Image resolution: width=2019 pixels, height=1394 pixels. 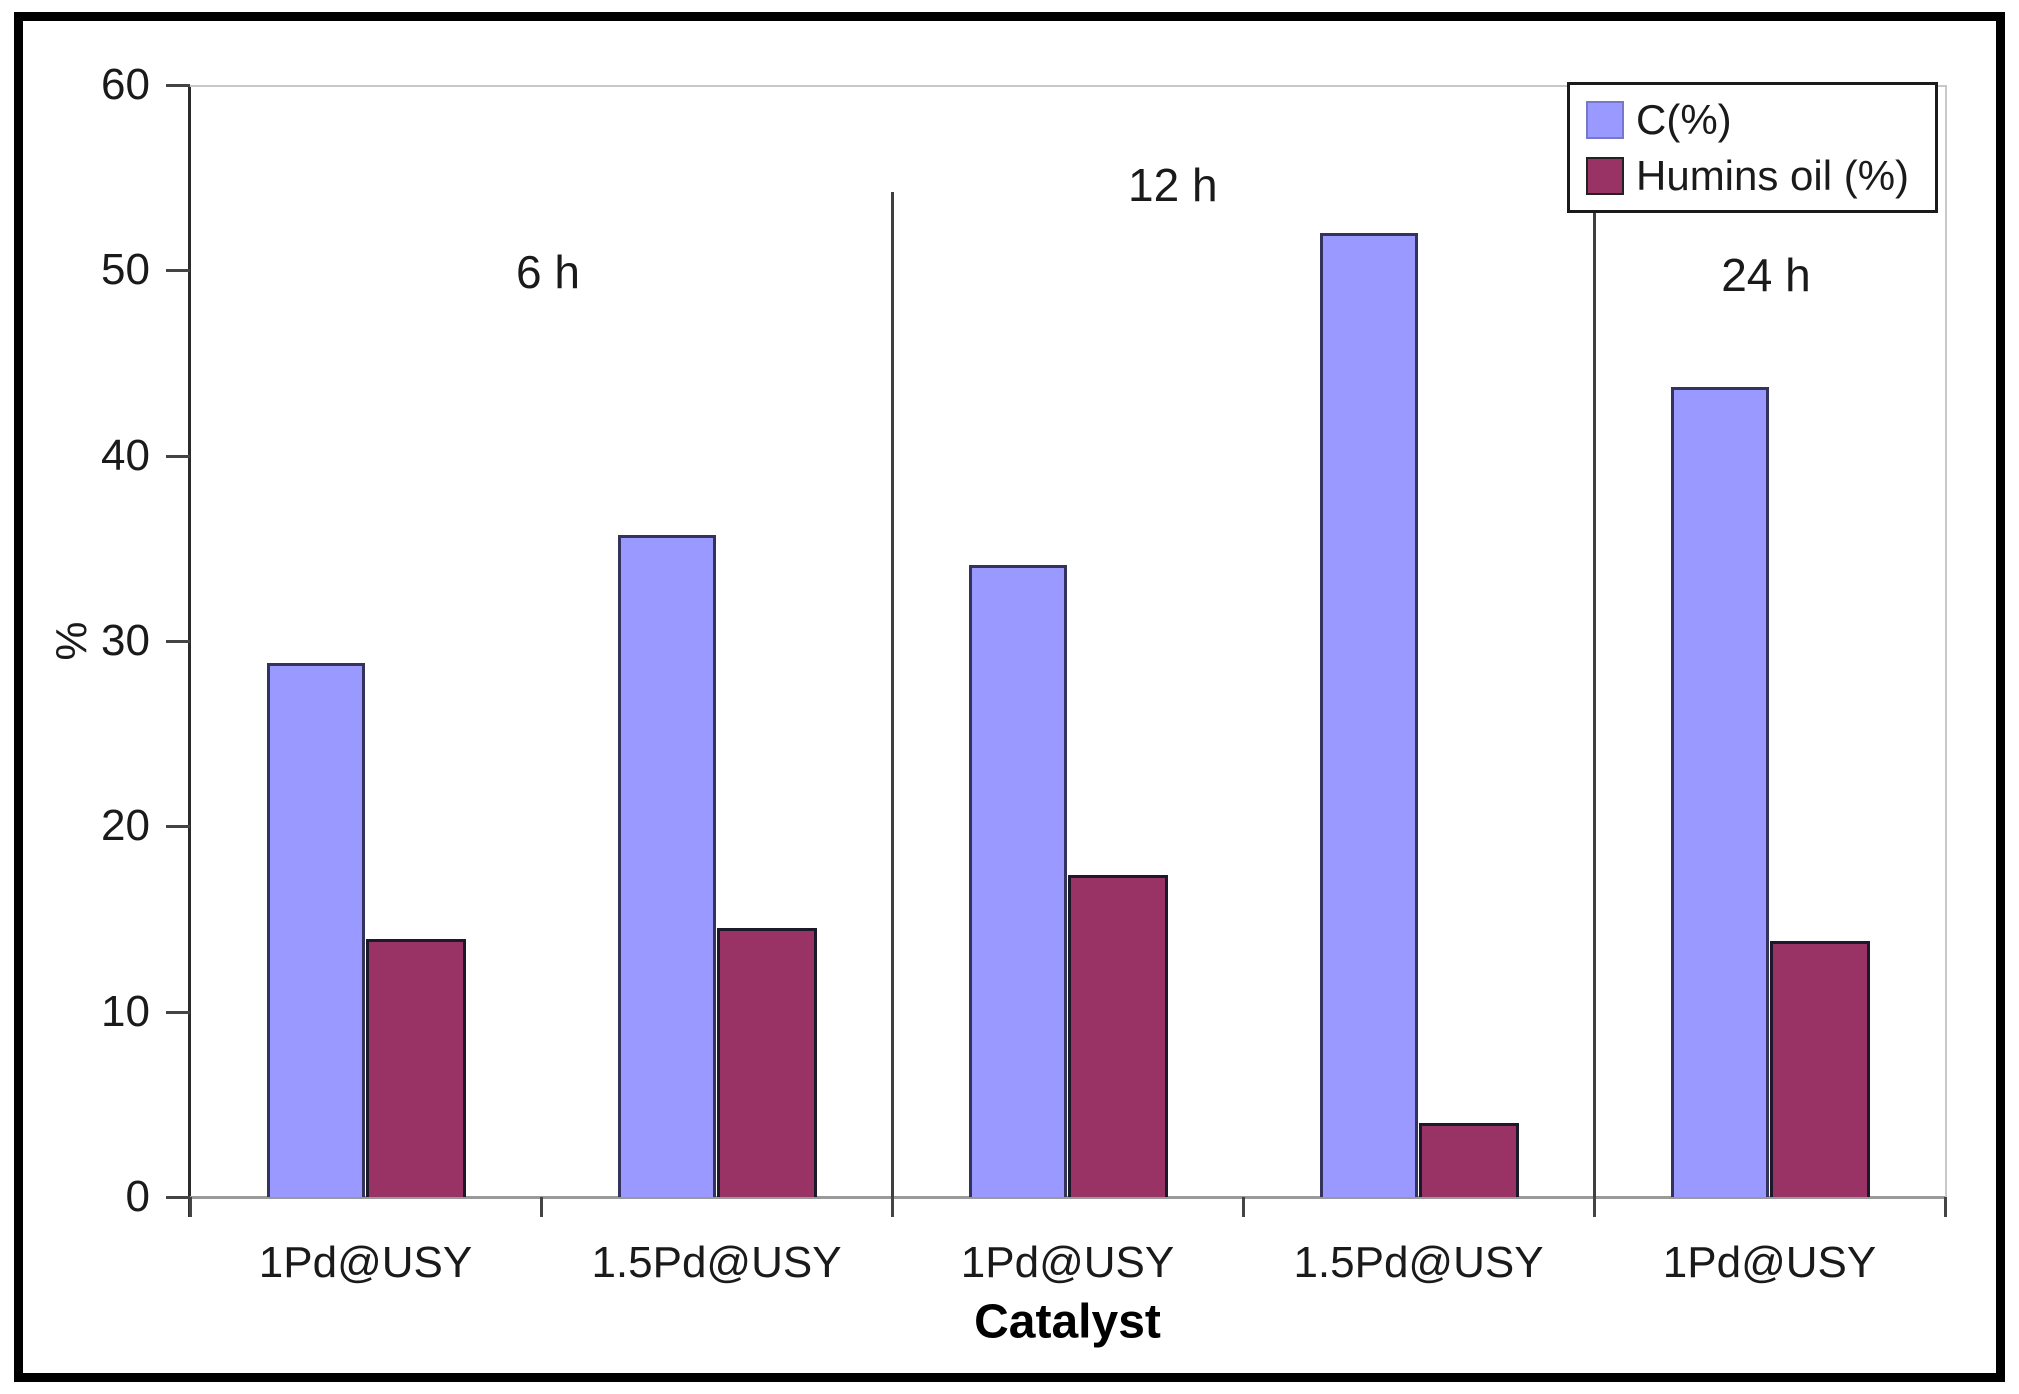 What do you see at coordinates (125, 640) in the screenshot?
I see `y-tick-label: 30` at bounding box center [125, 640].